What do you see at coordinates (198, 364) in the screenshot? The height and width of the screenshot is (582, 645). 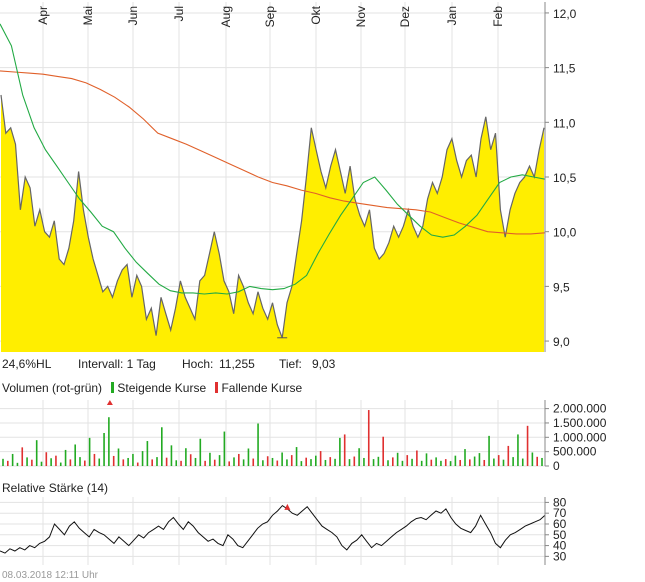 I see `high-label: Hoch:` at bounding box center [198, 364].